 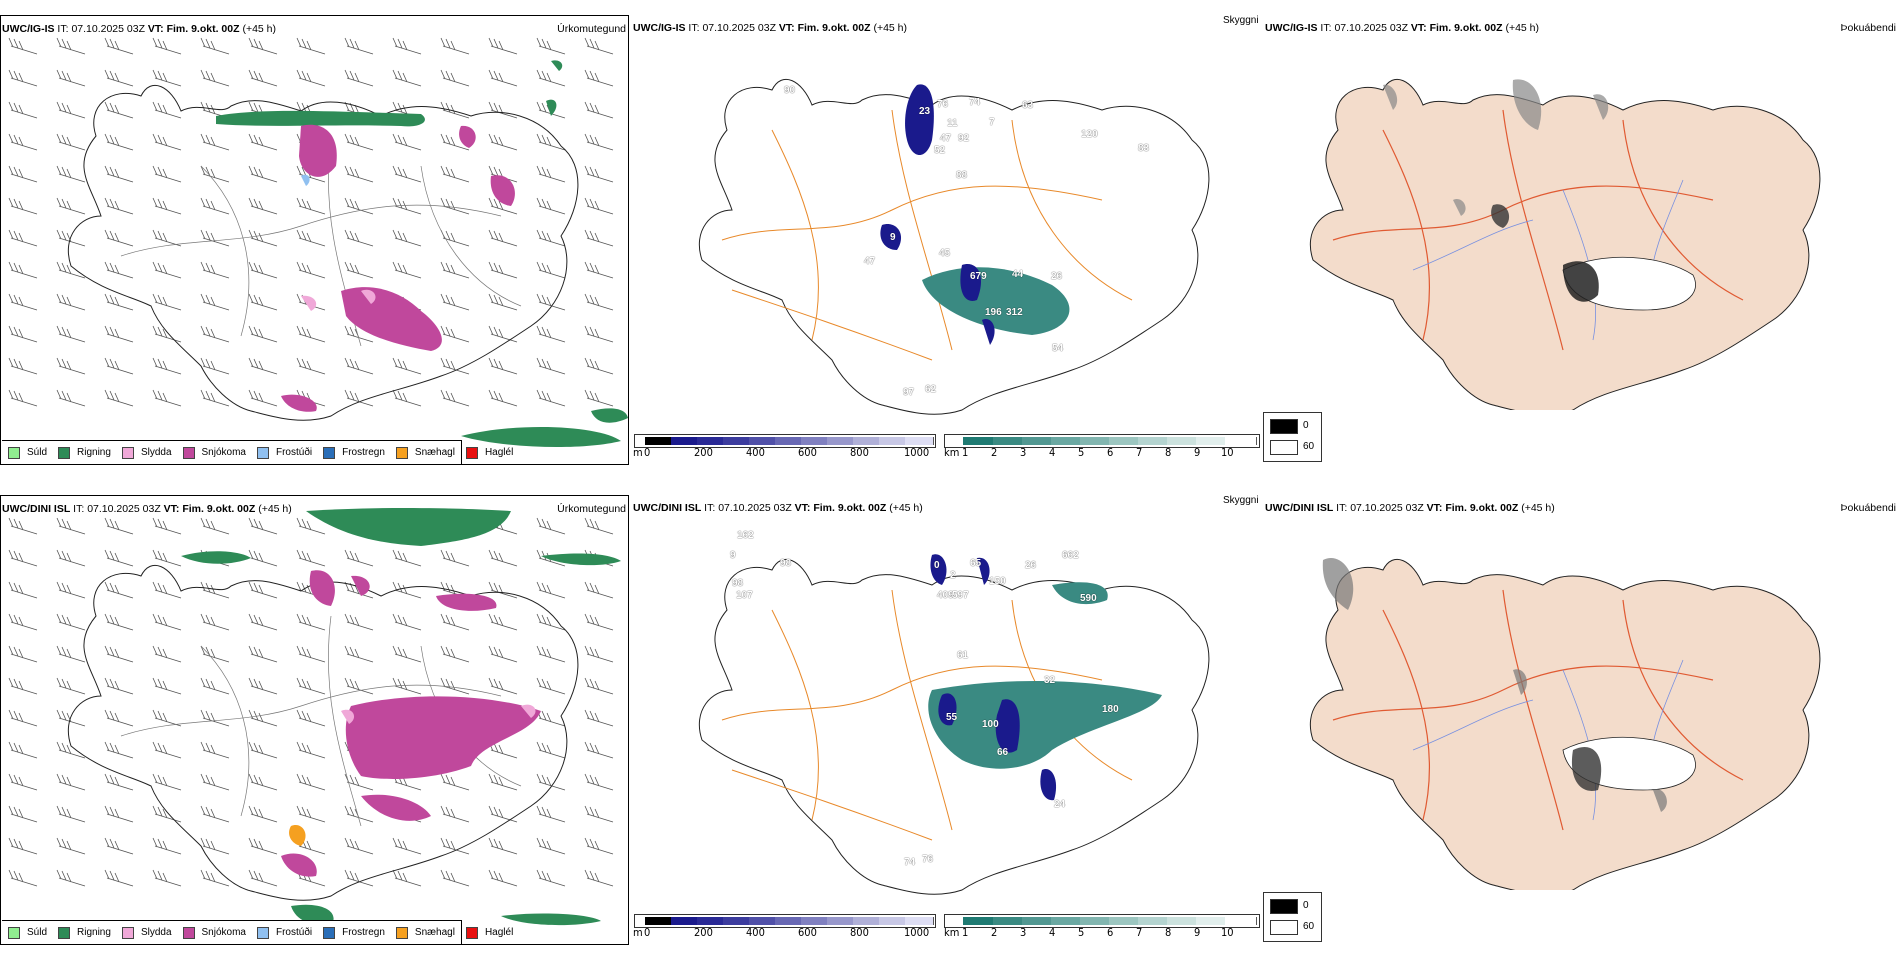 I want to click on visibility-area, so click(x=996, y=301).